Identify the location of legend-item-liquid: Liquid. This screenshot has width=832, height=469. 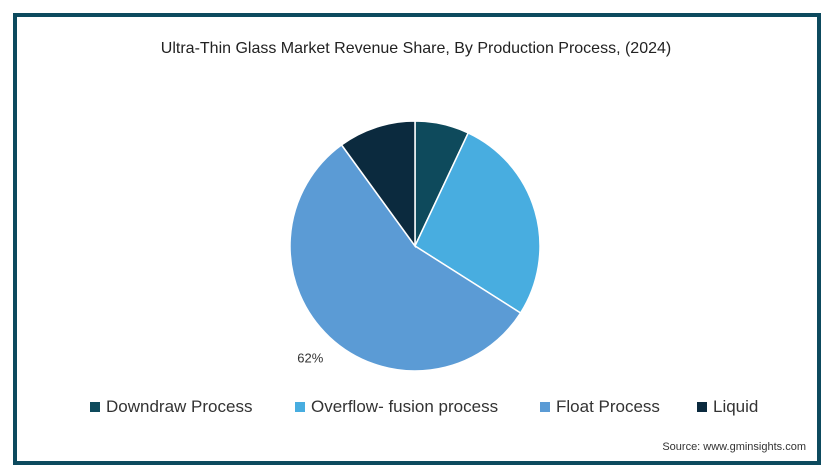
(727, 407).